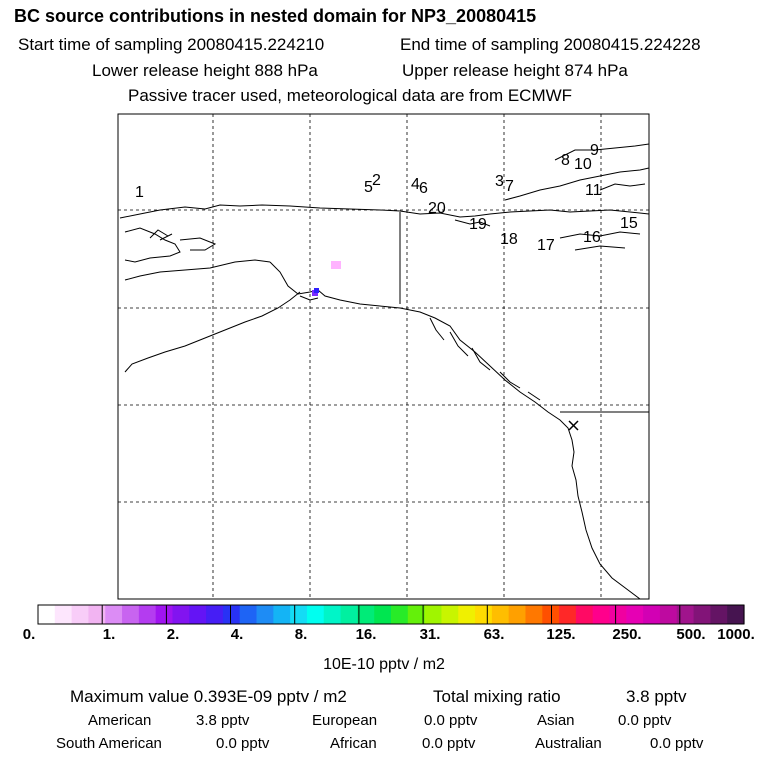 The image size is (768, 768). I want to click on colorbar-tick-label: 0., so click(29, 634).